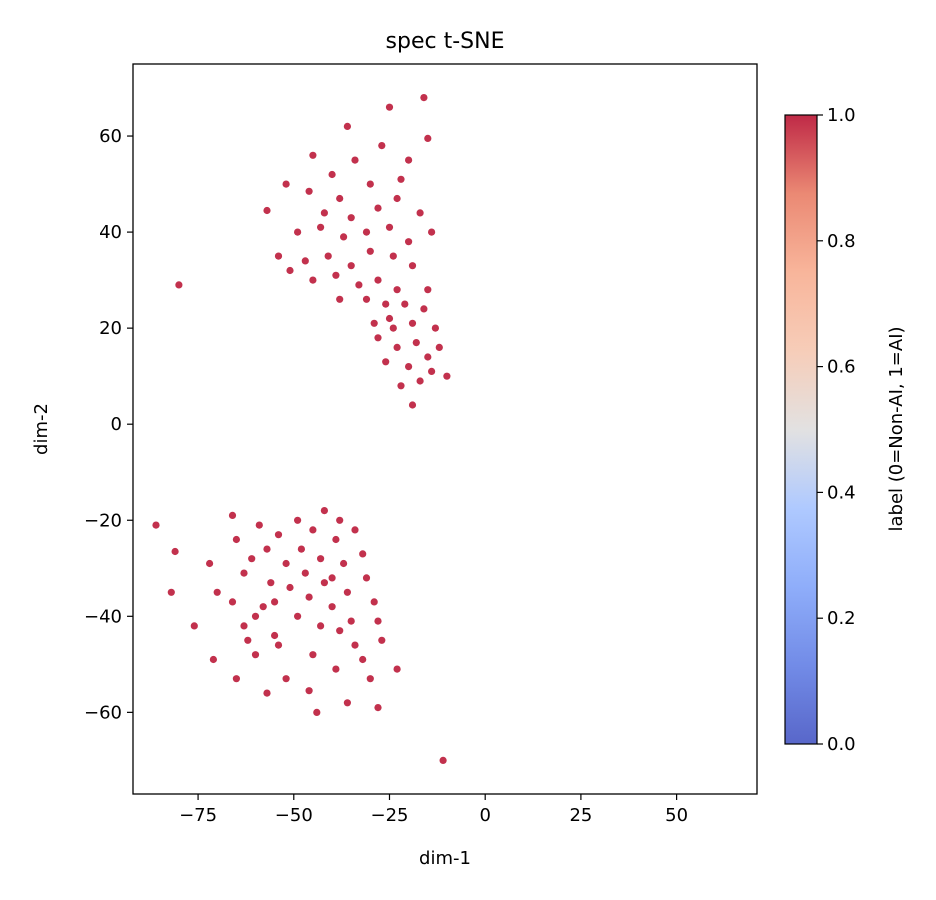 This screenshot has height=900, width=936. What do you see at coordinates (841, 241) in the screenshot?
I see `colorbar-tick-label: 0.8` at bounding box center [841, 241].